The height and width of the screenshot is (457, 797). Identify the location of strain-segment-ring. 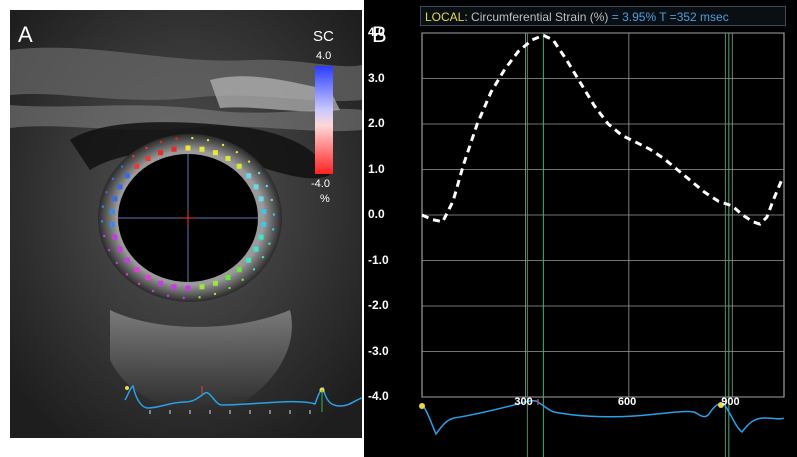
(188, 218).